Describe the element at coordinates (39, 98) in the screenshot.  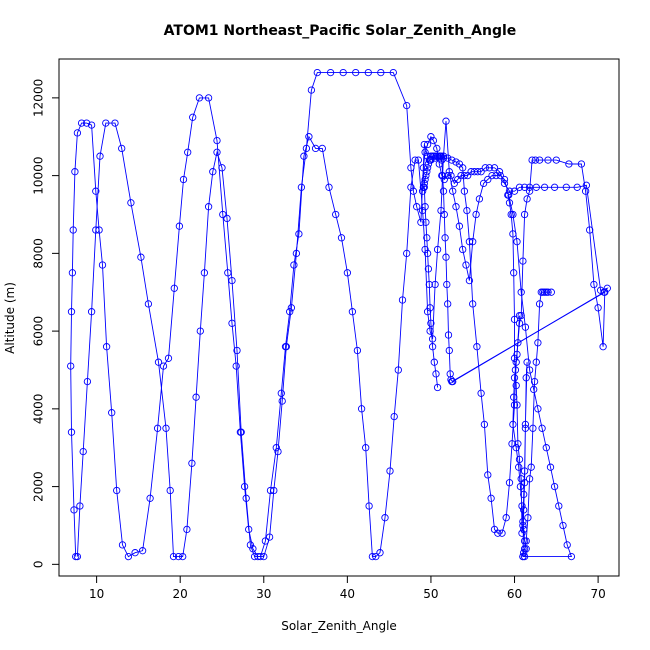
I see `y-tick-label: 12000` at that location.